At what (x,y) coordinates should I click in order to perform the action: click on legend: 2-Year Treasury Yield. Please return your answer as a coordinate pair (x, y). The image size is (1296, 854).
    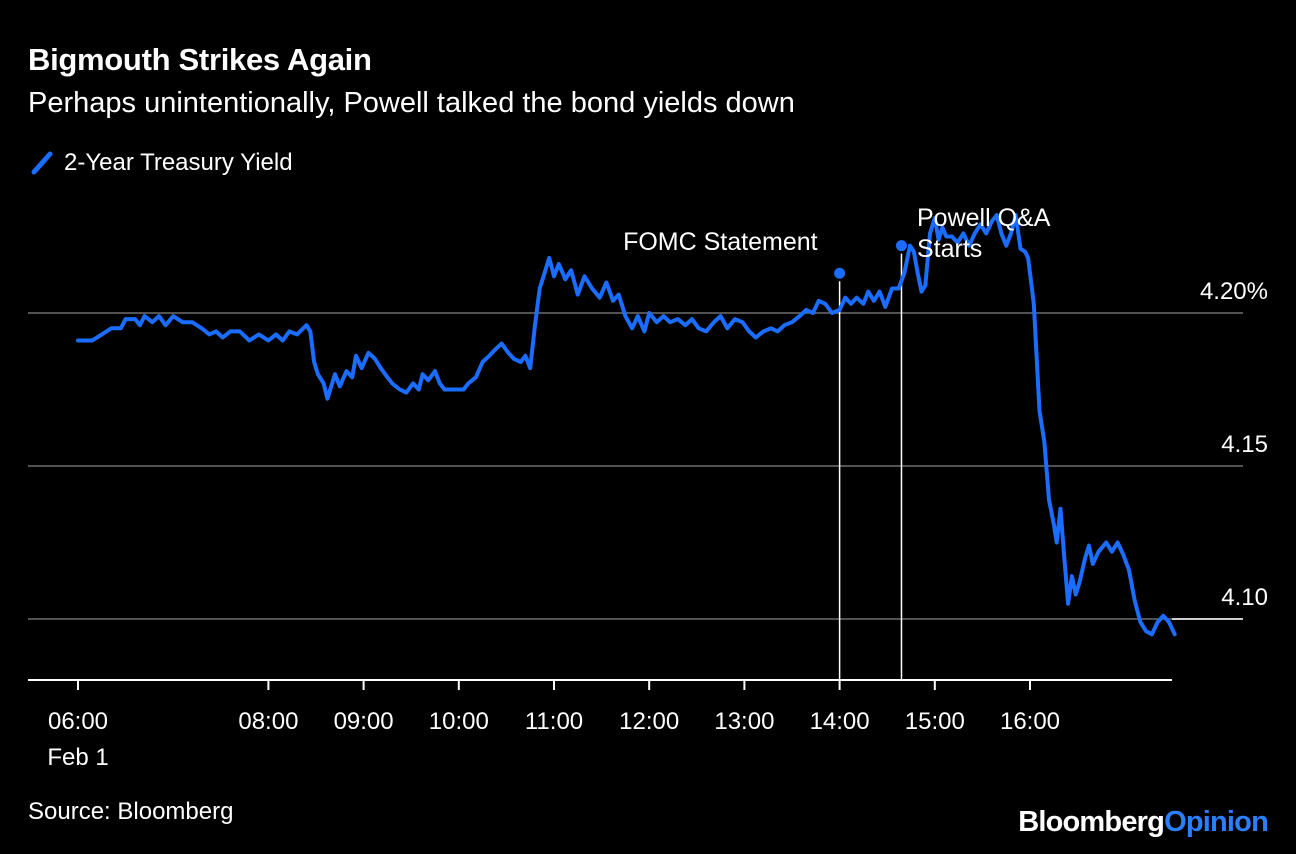
    Looking at the image, I should click on (161, 163).